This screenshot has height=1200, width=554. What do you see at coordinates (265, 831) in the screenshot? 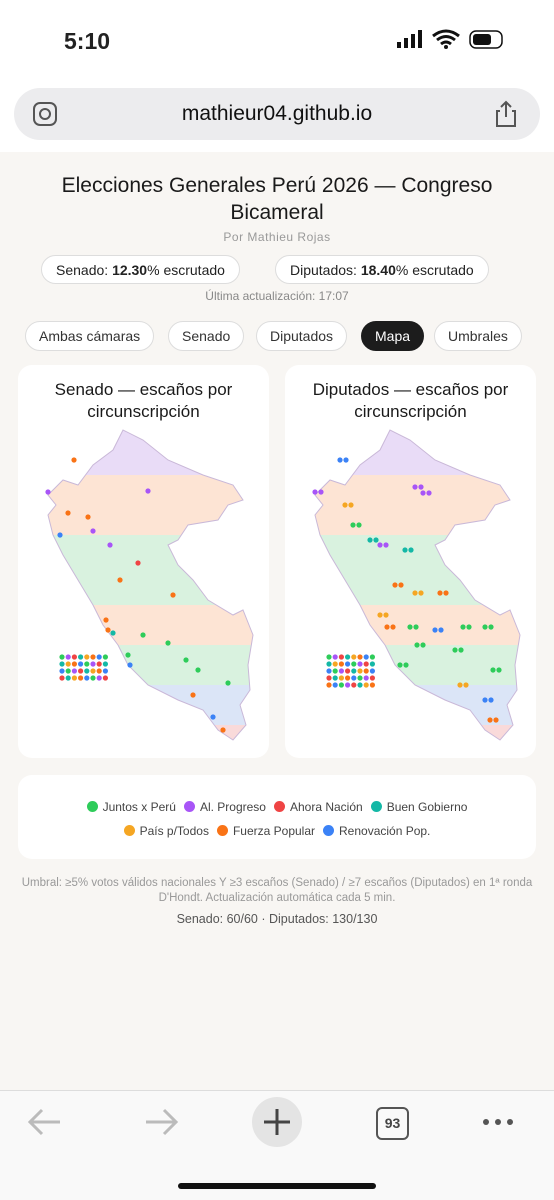
I see `legend-item: Fuerza Popular` at bounding box center [265, 831].